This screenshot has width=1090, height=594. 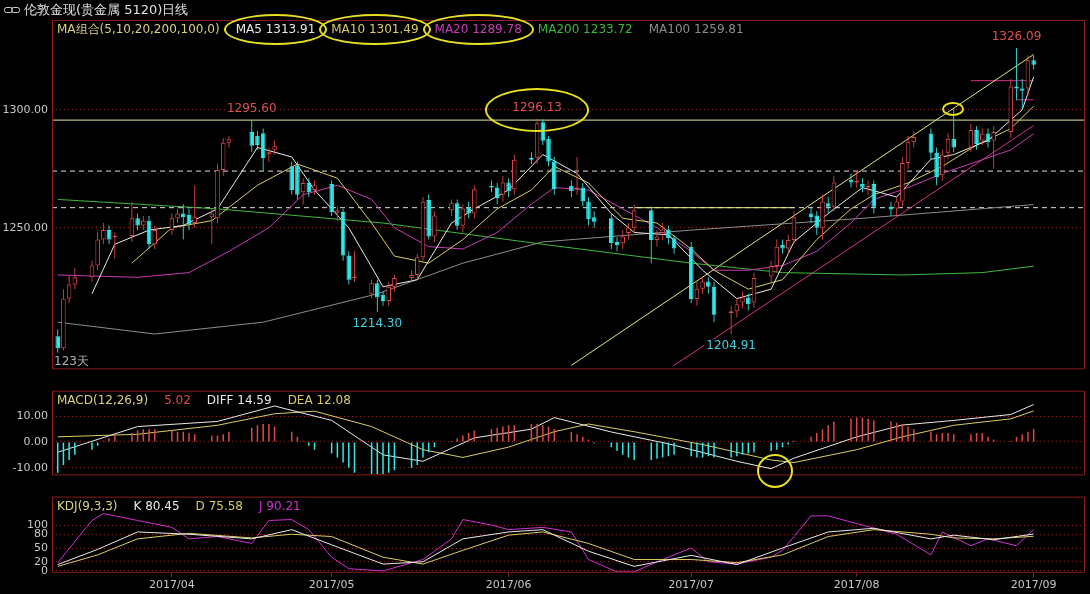 I want to click on y-tick-label: 50, so click(x=41, y=547).